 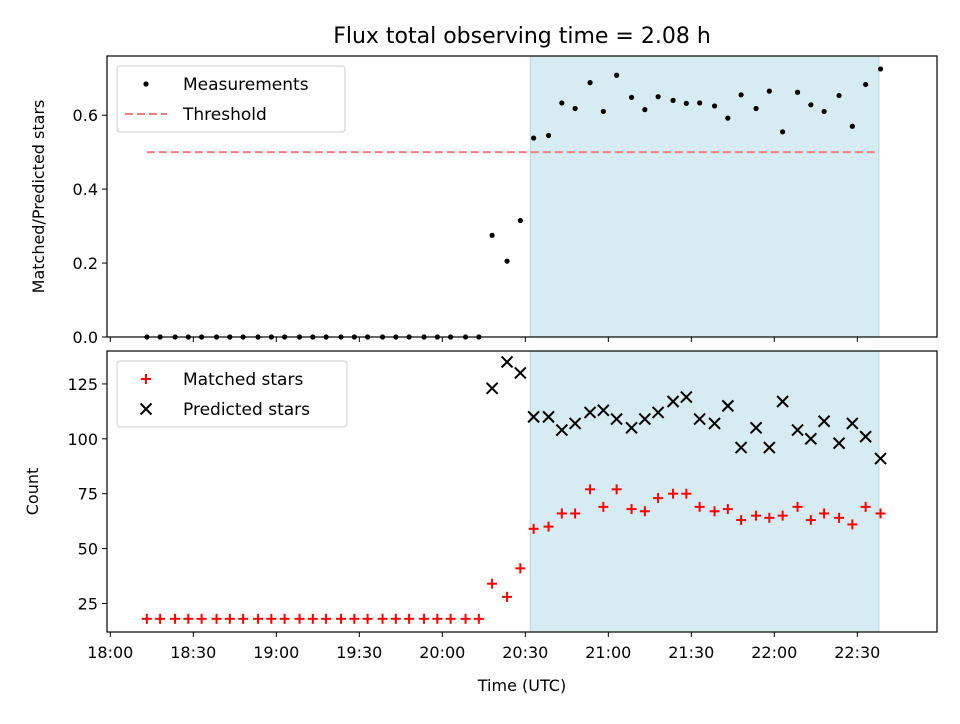 I want to click on top-legend-label: Threshold, so click(x=224, y=115).